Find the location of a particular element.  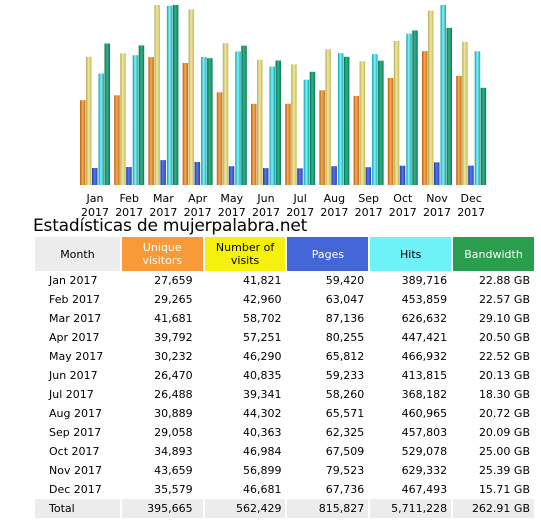

bar-unique-sep is located at coordinates (356, 140).